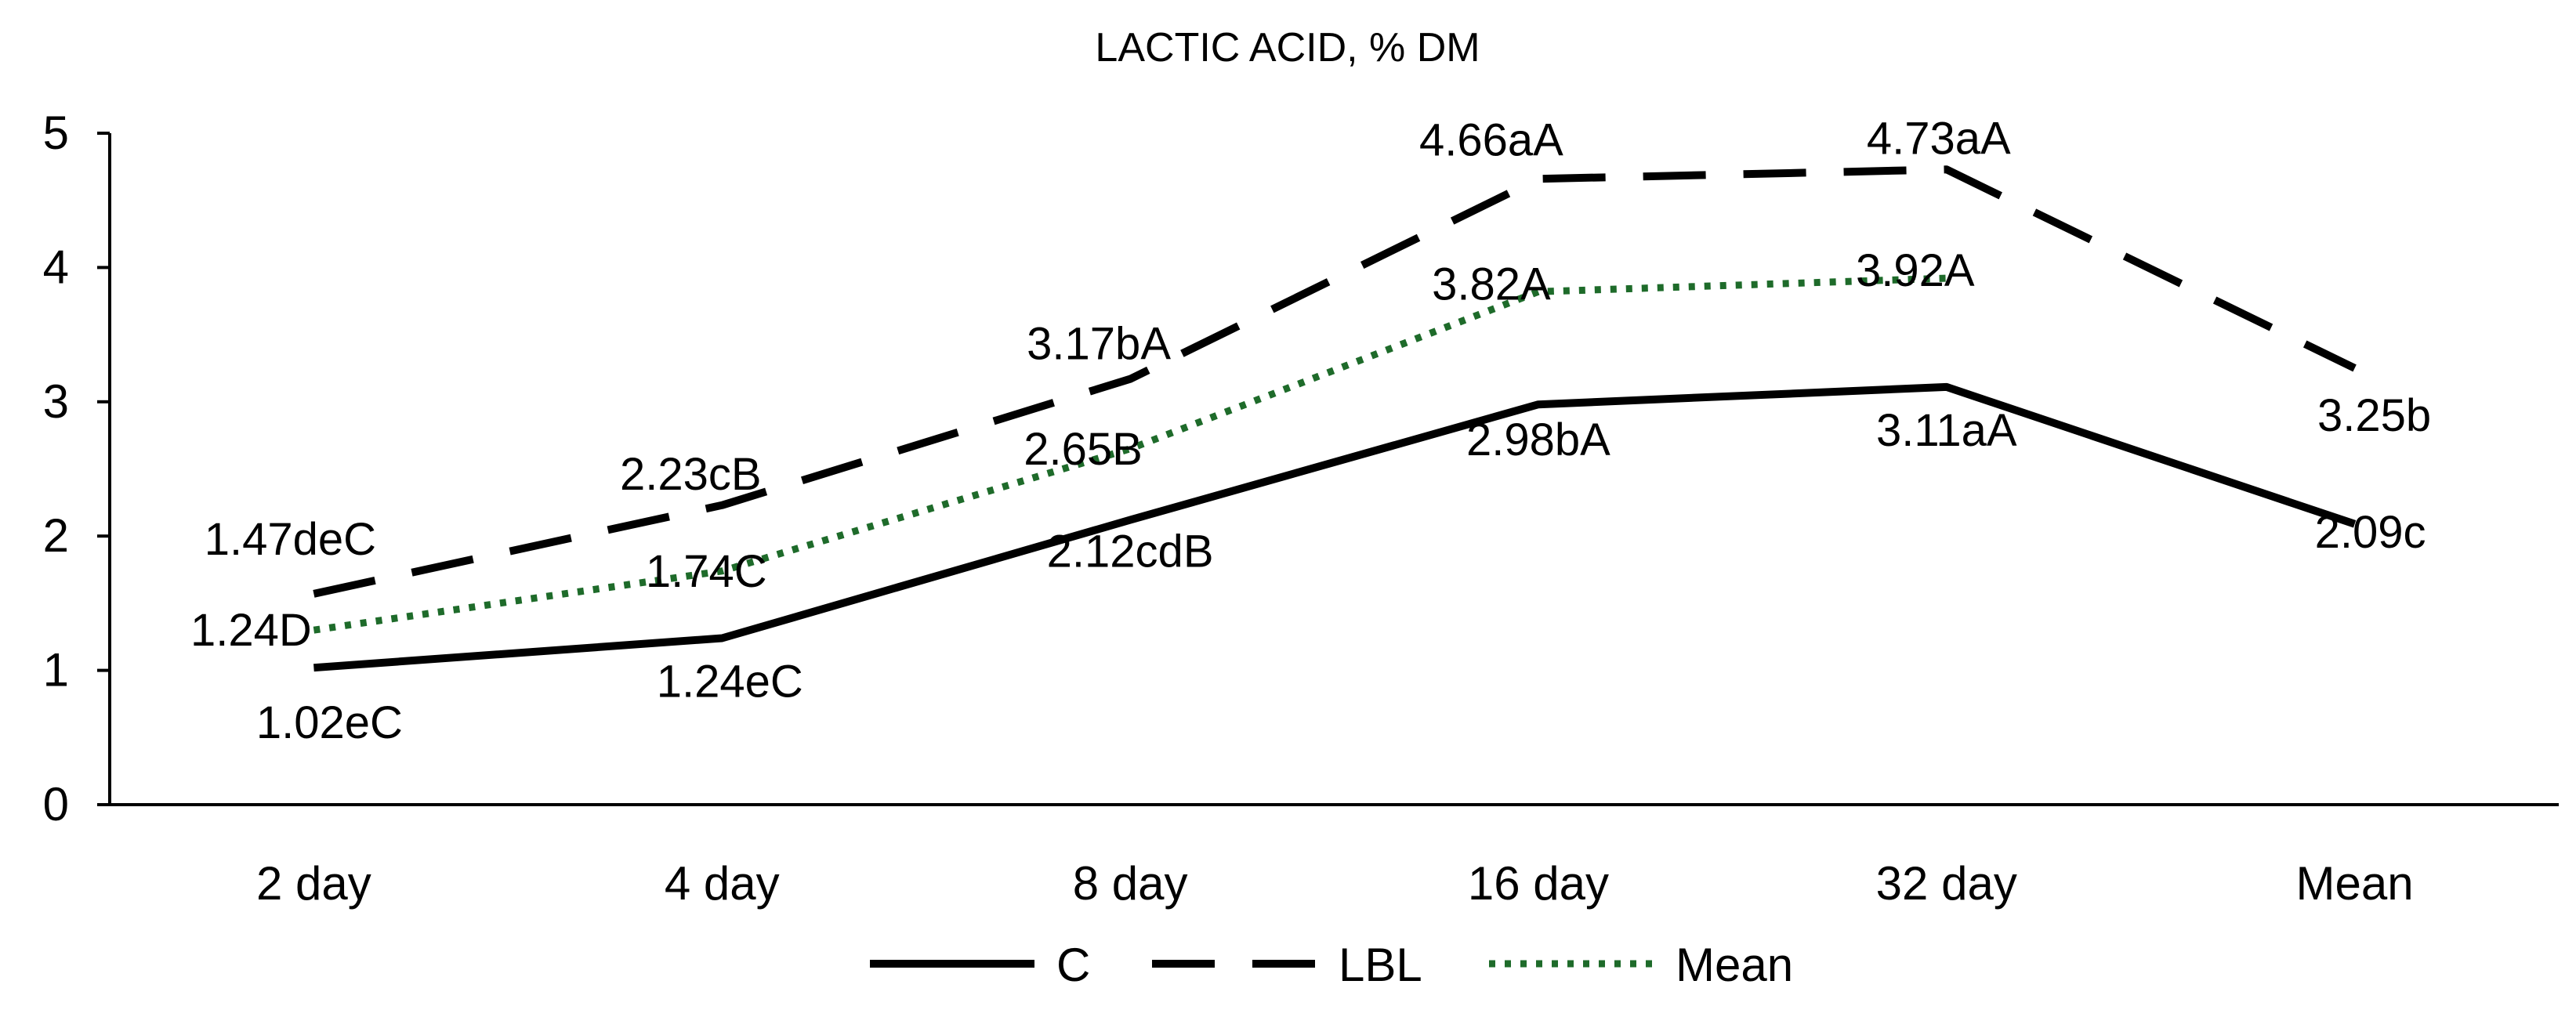 This screenshot has width=2576, height=1017. Describe the element at coordinates (56, 535) in the screenshot. I see `y-tick-label: 2` at that location.